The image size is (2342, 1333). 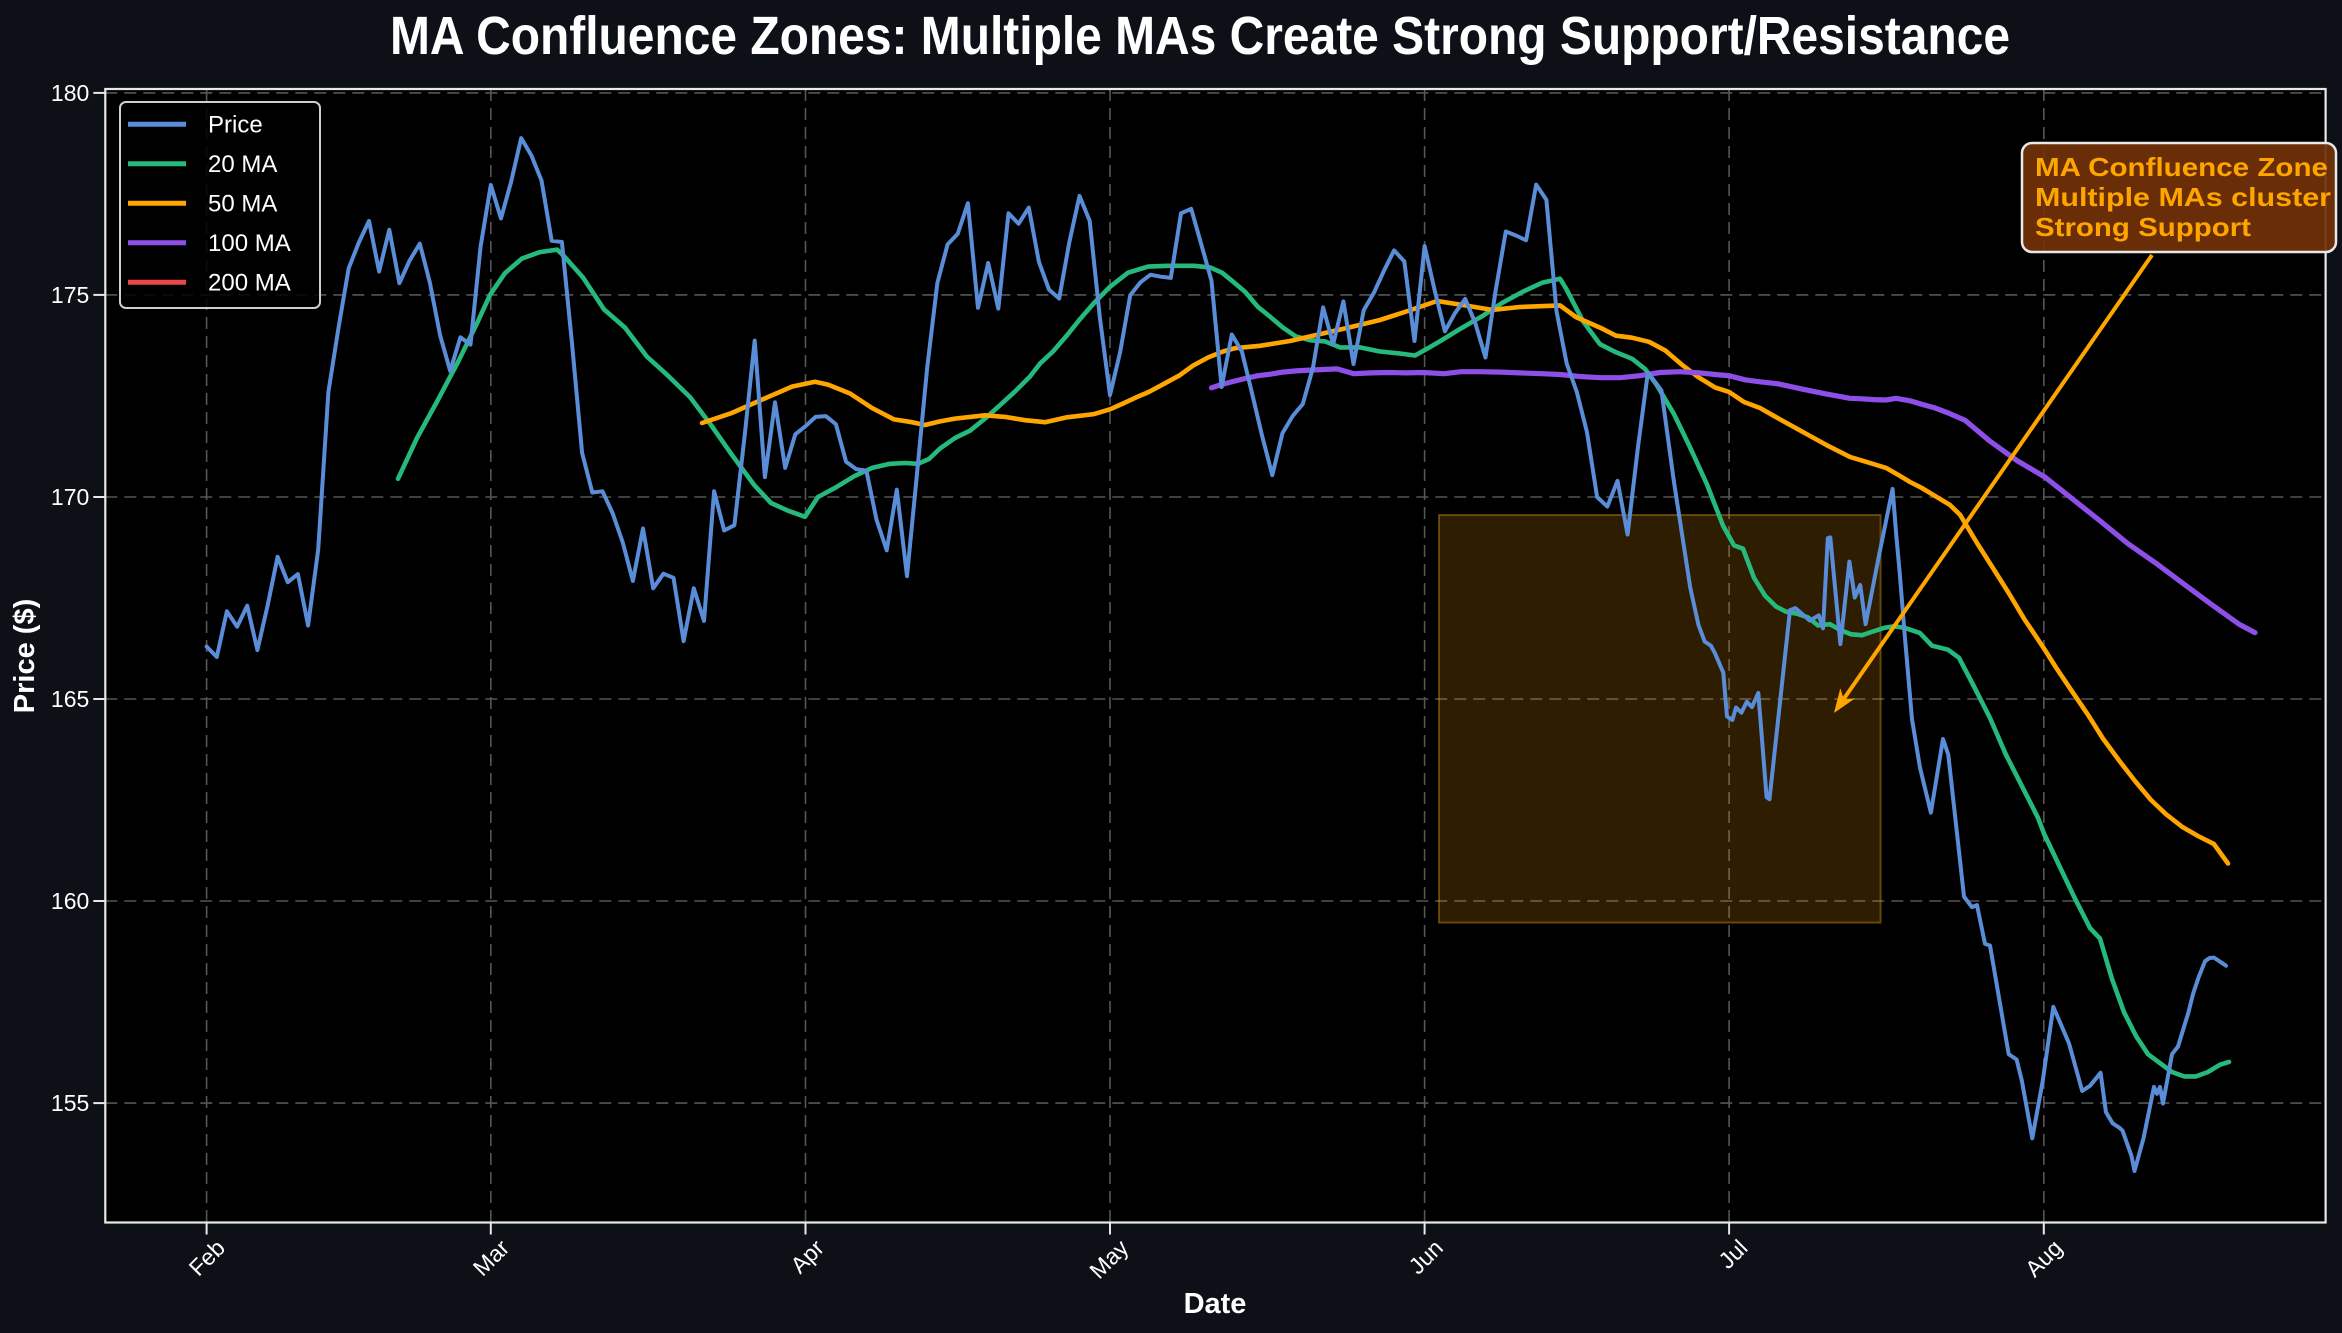 What do you see at coordinates (249, 282) in the screenshot?
I see `svg-text: 200 MA` at bounding box center [249, 282].